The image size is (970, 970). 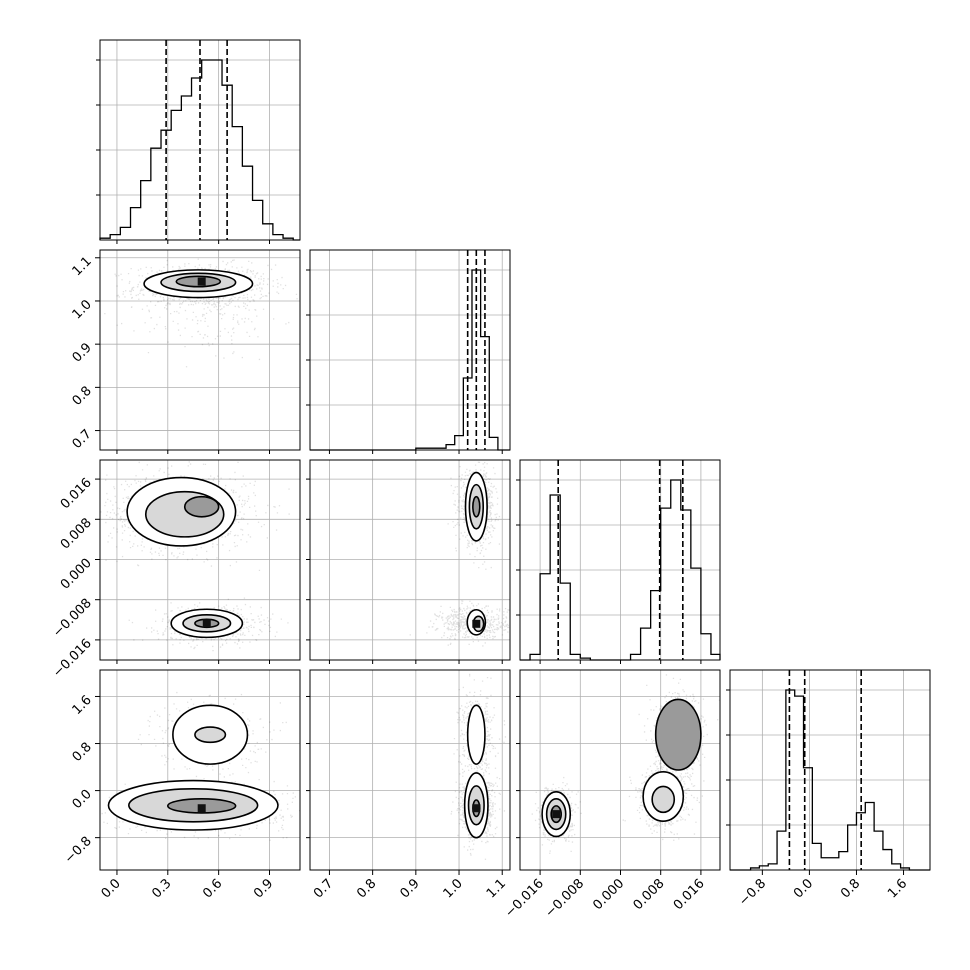 I want to click on y-tick-label: 0.7, so click(x=82, y=439).